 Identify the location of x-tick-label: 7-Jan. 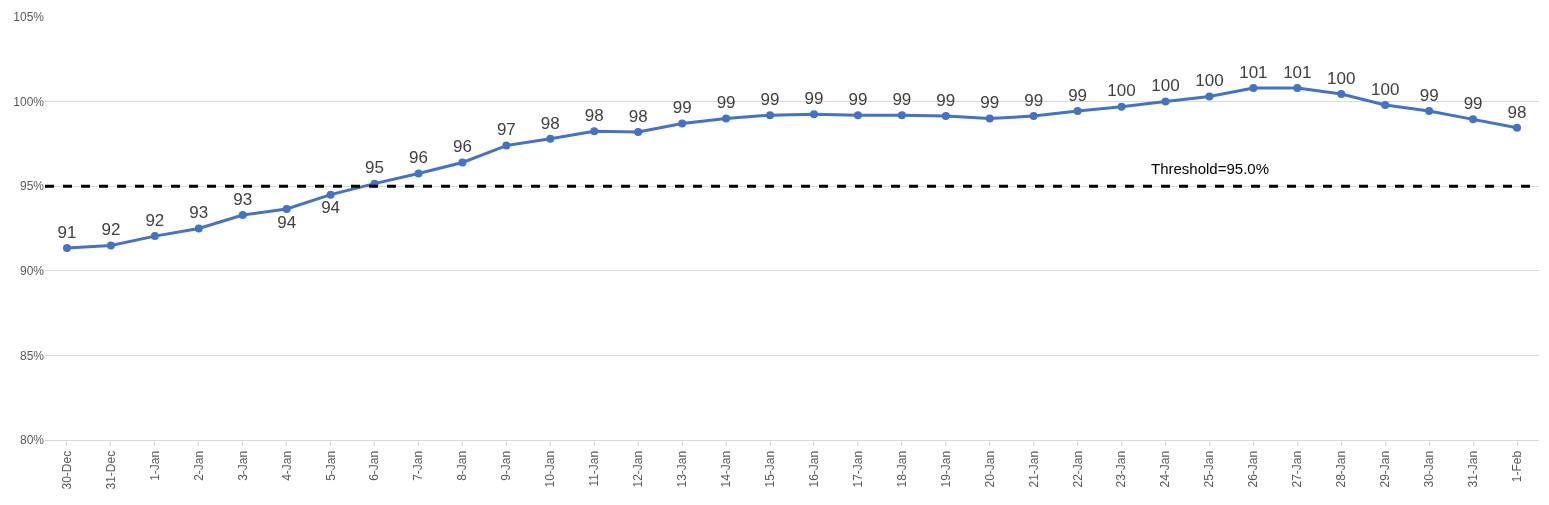
(418, 465).